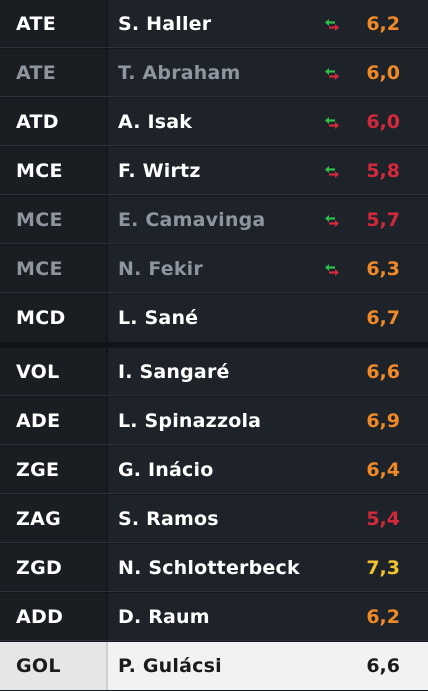 The width and height of the screenshot is (428, 691). I want to click on player-rating: 6,3, so click(383, 269).